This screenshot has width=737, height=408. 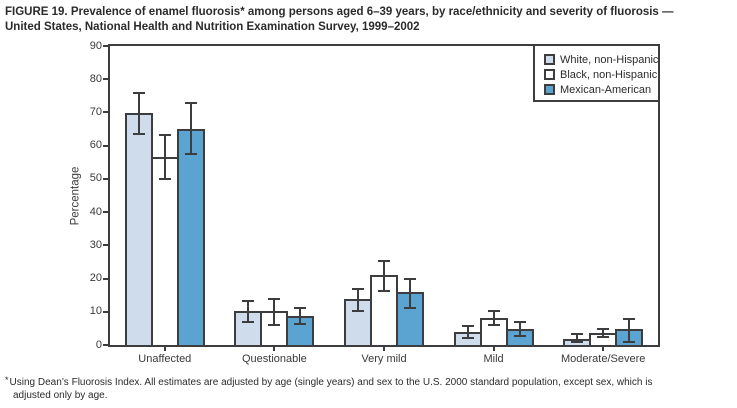 I want to click on y-axis-label-80: 80, so click(x=95, y=78).